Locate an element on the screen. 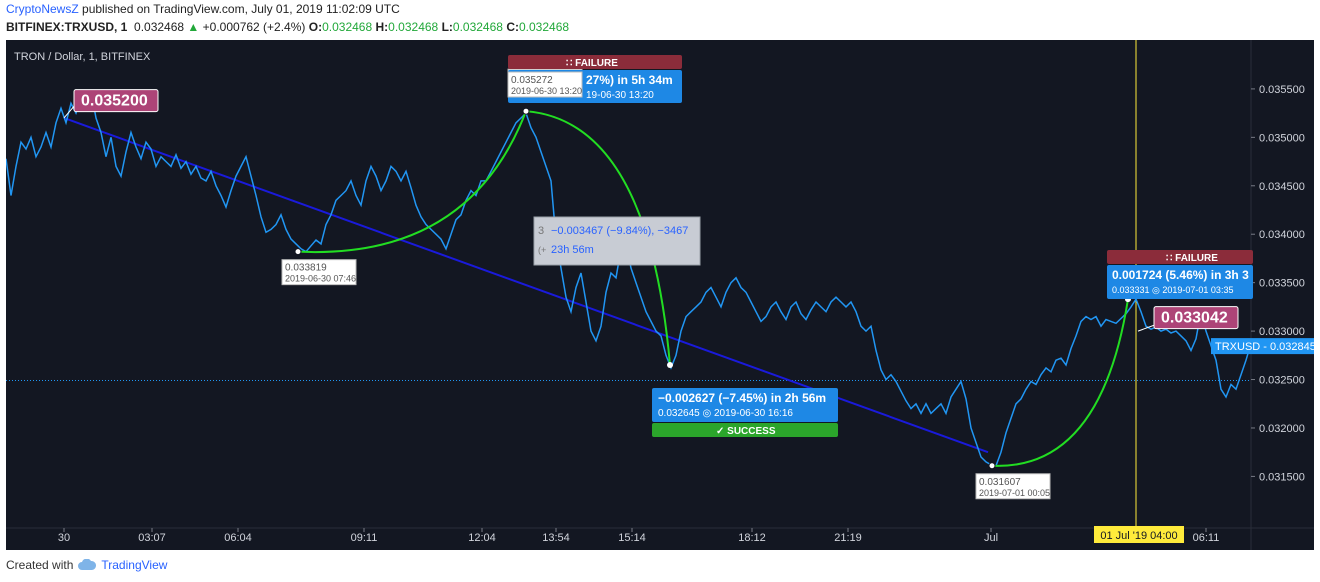  y-tick-label: 0.031500 is located at coordinates (1282, 477).